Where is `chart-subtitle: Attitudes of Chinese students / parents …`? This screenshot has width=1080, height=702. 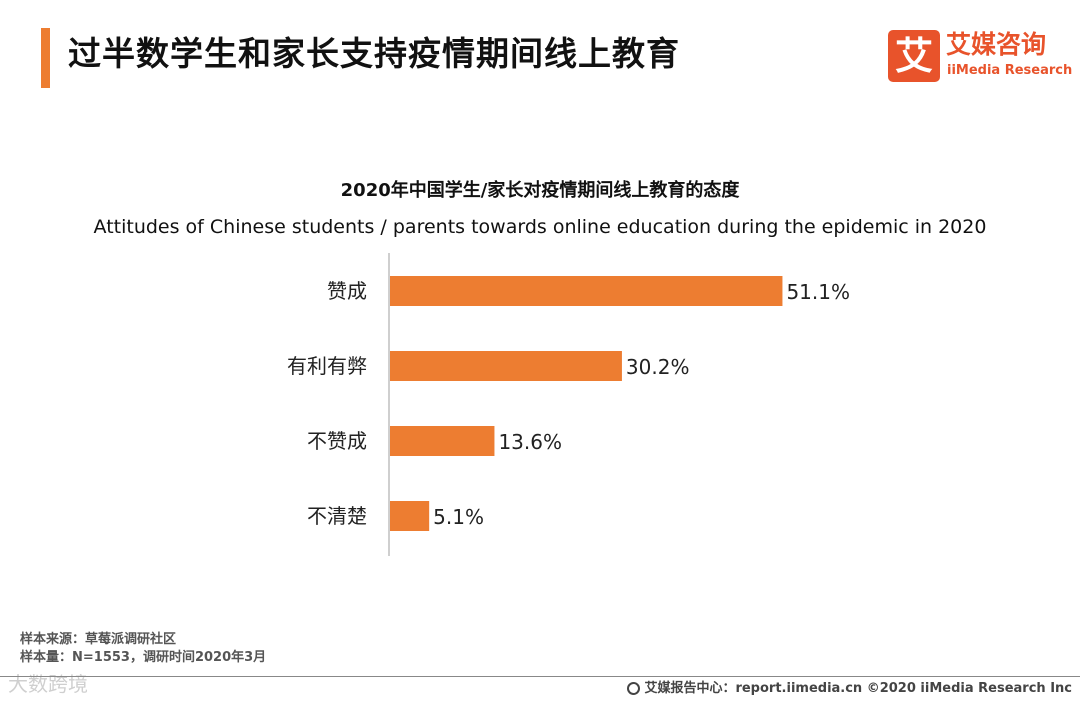 chart-subtitle: Attitudes of Chinese students / parents … is located at coordinates (540, 227).